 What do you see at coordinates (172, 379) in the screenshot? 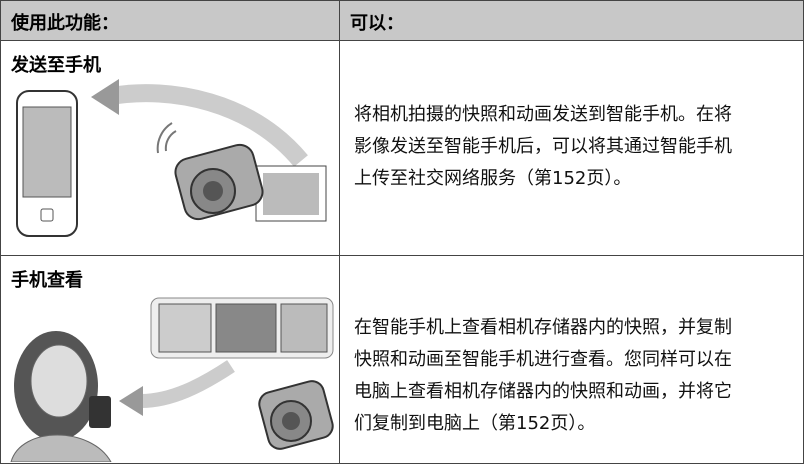
I see `view-illustration` at bounding box center [172, 379].